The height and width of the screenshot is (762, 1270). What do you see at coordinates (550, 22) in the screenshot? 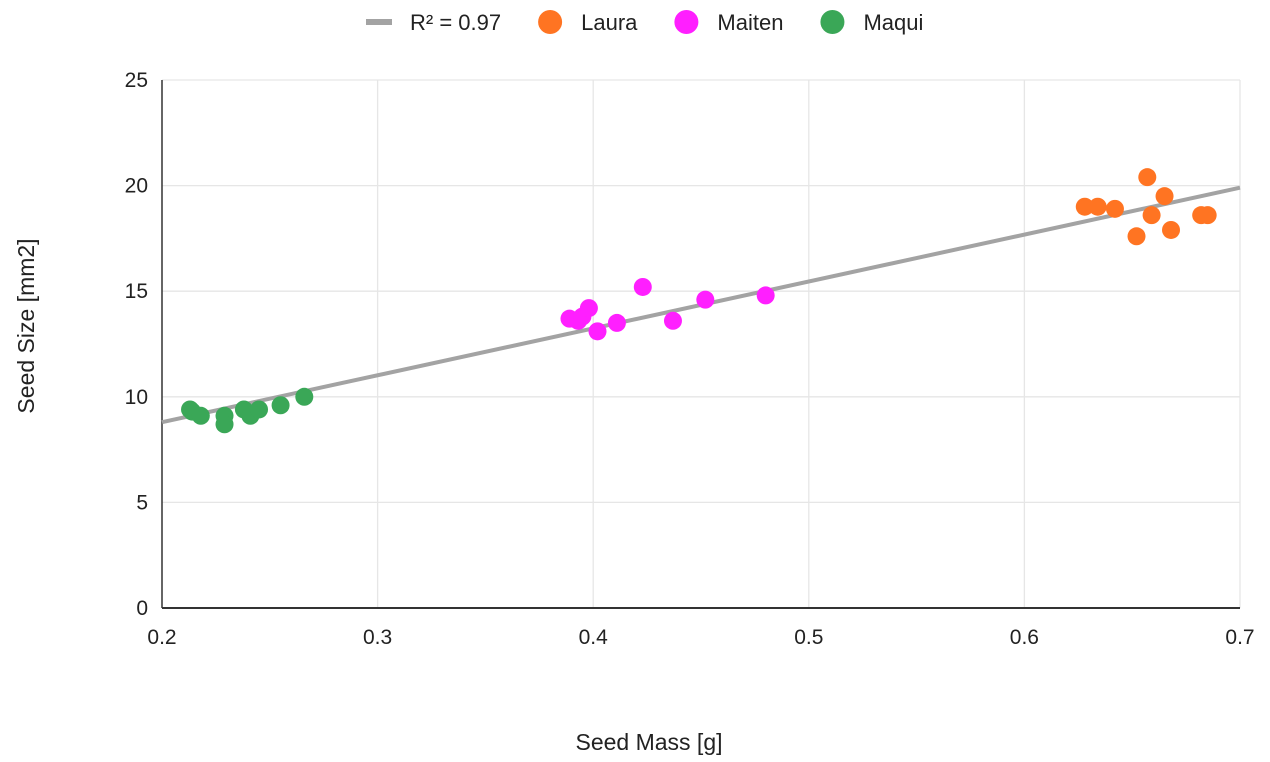
I see `legend-laura-swatch` at bounding box center [550, 22].